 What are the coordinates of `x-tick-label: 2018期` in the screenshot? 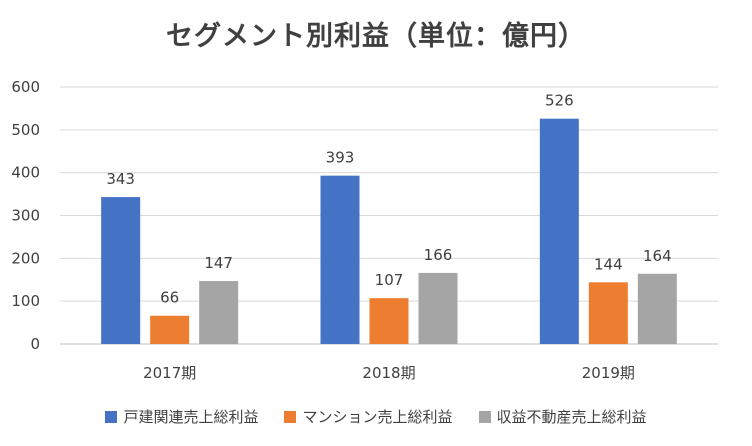 It's located at (388, 373).